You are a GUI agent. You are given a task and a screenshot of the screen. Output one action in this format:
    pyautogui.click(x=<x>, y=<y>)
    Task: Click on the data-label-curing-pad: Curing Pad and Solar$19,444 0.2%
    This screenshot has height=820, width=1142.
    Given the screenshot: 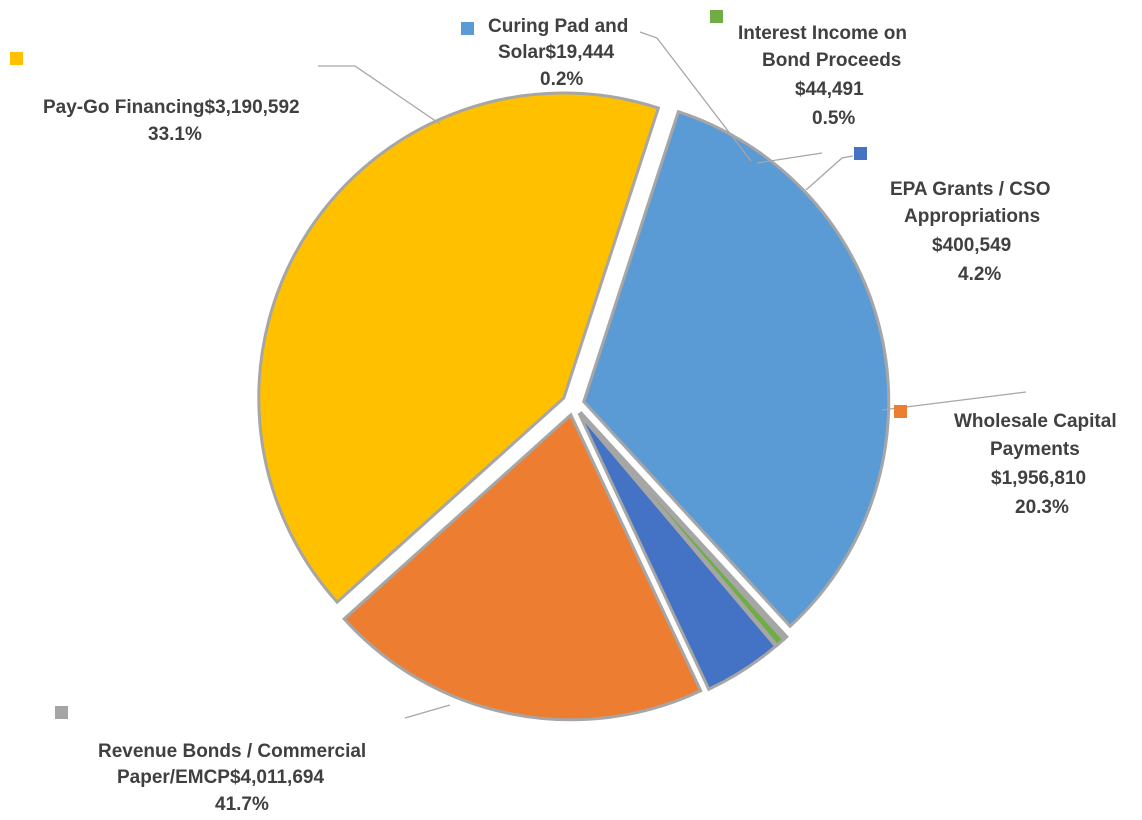 What is the action you would take?
    pyautogui.click(x=558, y=53)
    